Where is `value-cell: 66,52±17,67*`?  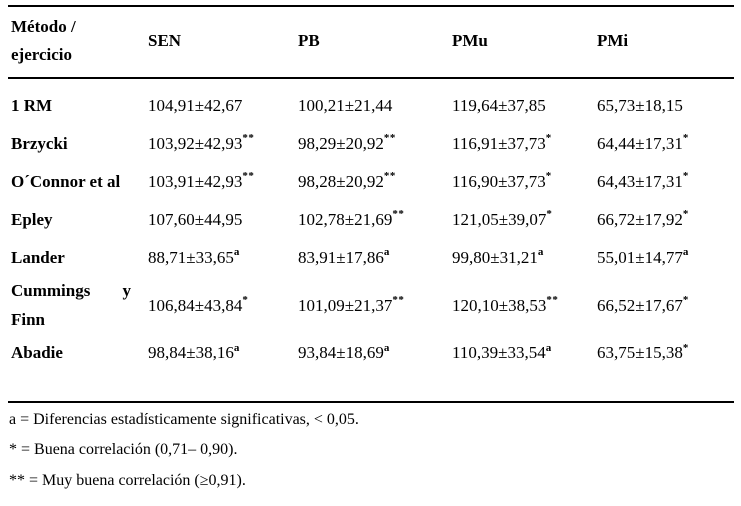
value-cell: 66,52±17,67* is located at coordinates (643, 304).